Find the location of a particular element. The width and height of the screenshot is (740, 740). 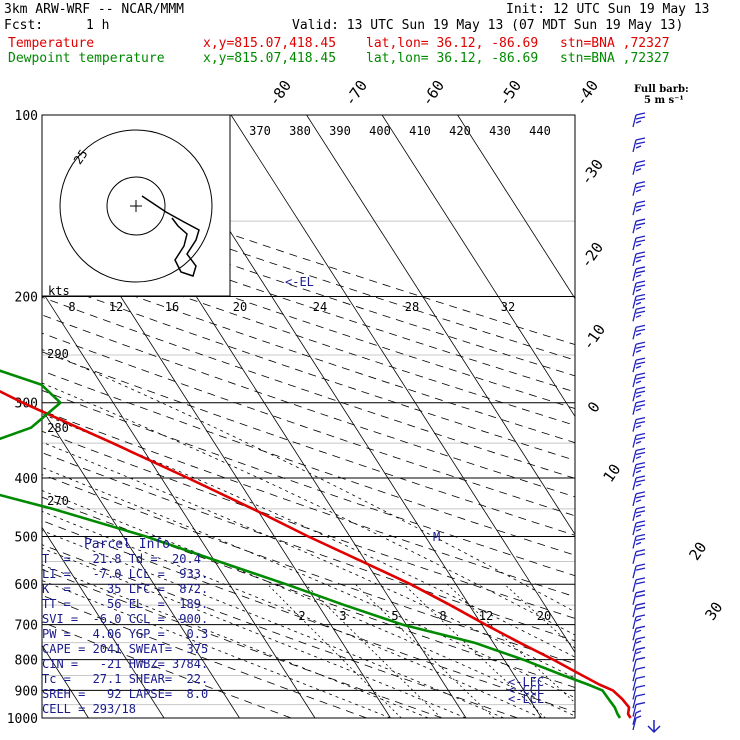

isotherm-label: -50 is located at coordinates (510, 93).